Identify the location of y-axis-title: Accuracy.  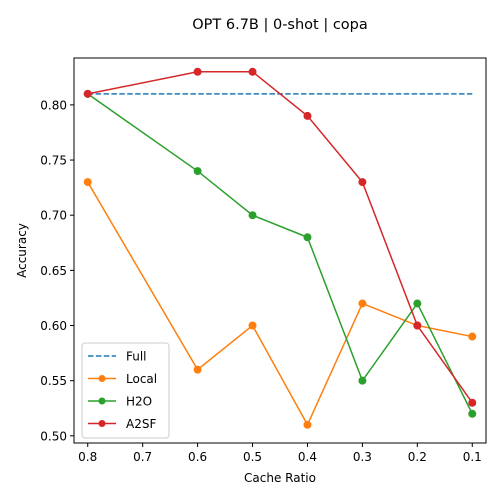
(22, 250).